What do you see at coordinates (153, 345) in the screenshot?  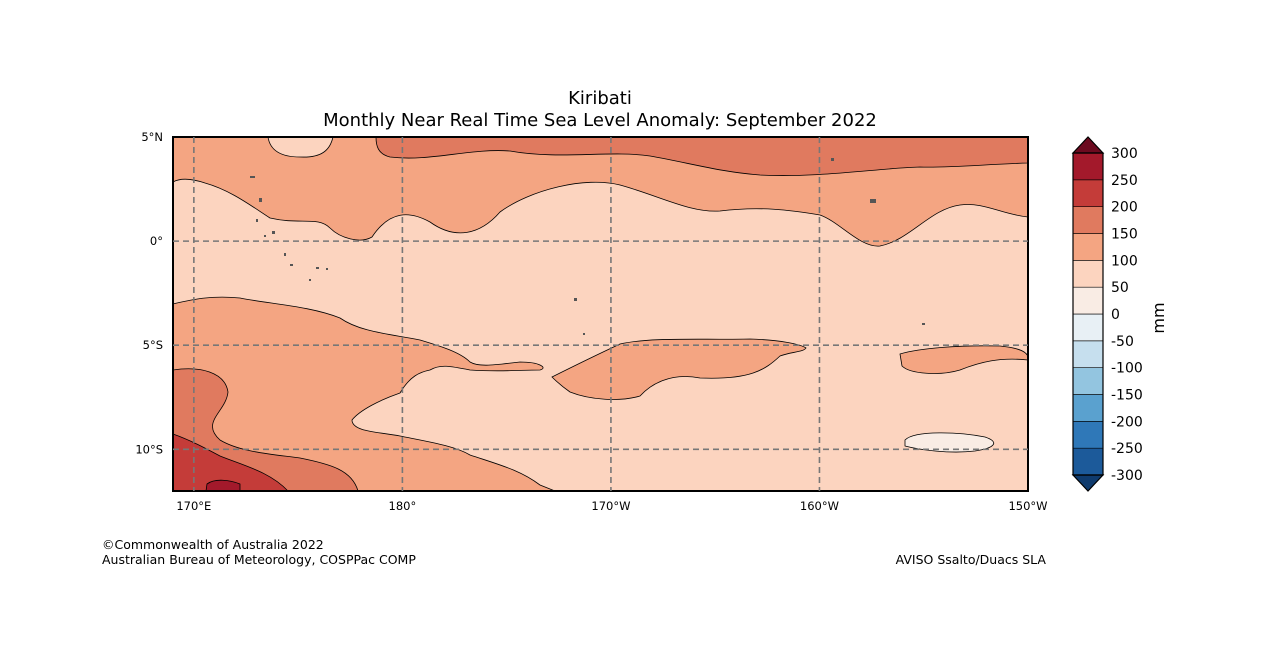 I see `lat-tick-label: 5°S` at bounding box center [153, 345].